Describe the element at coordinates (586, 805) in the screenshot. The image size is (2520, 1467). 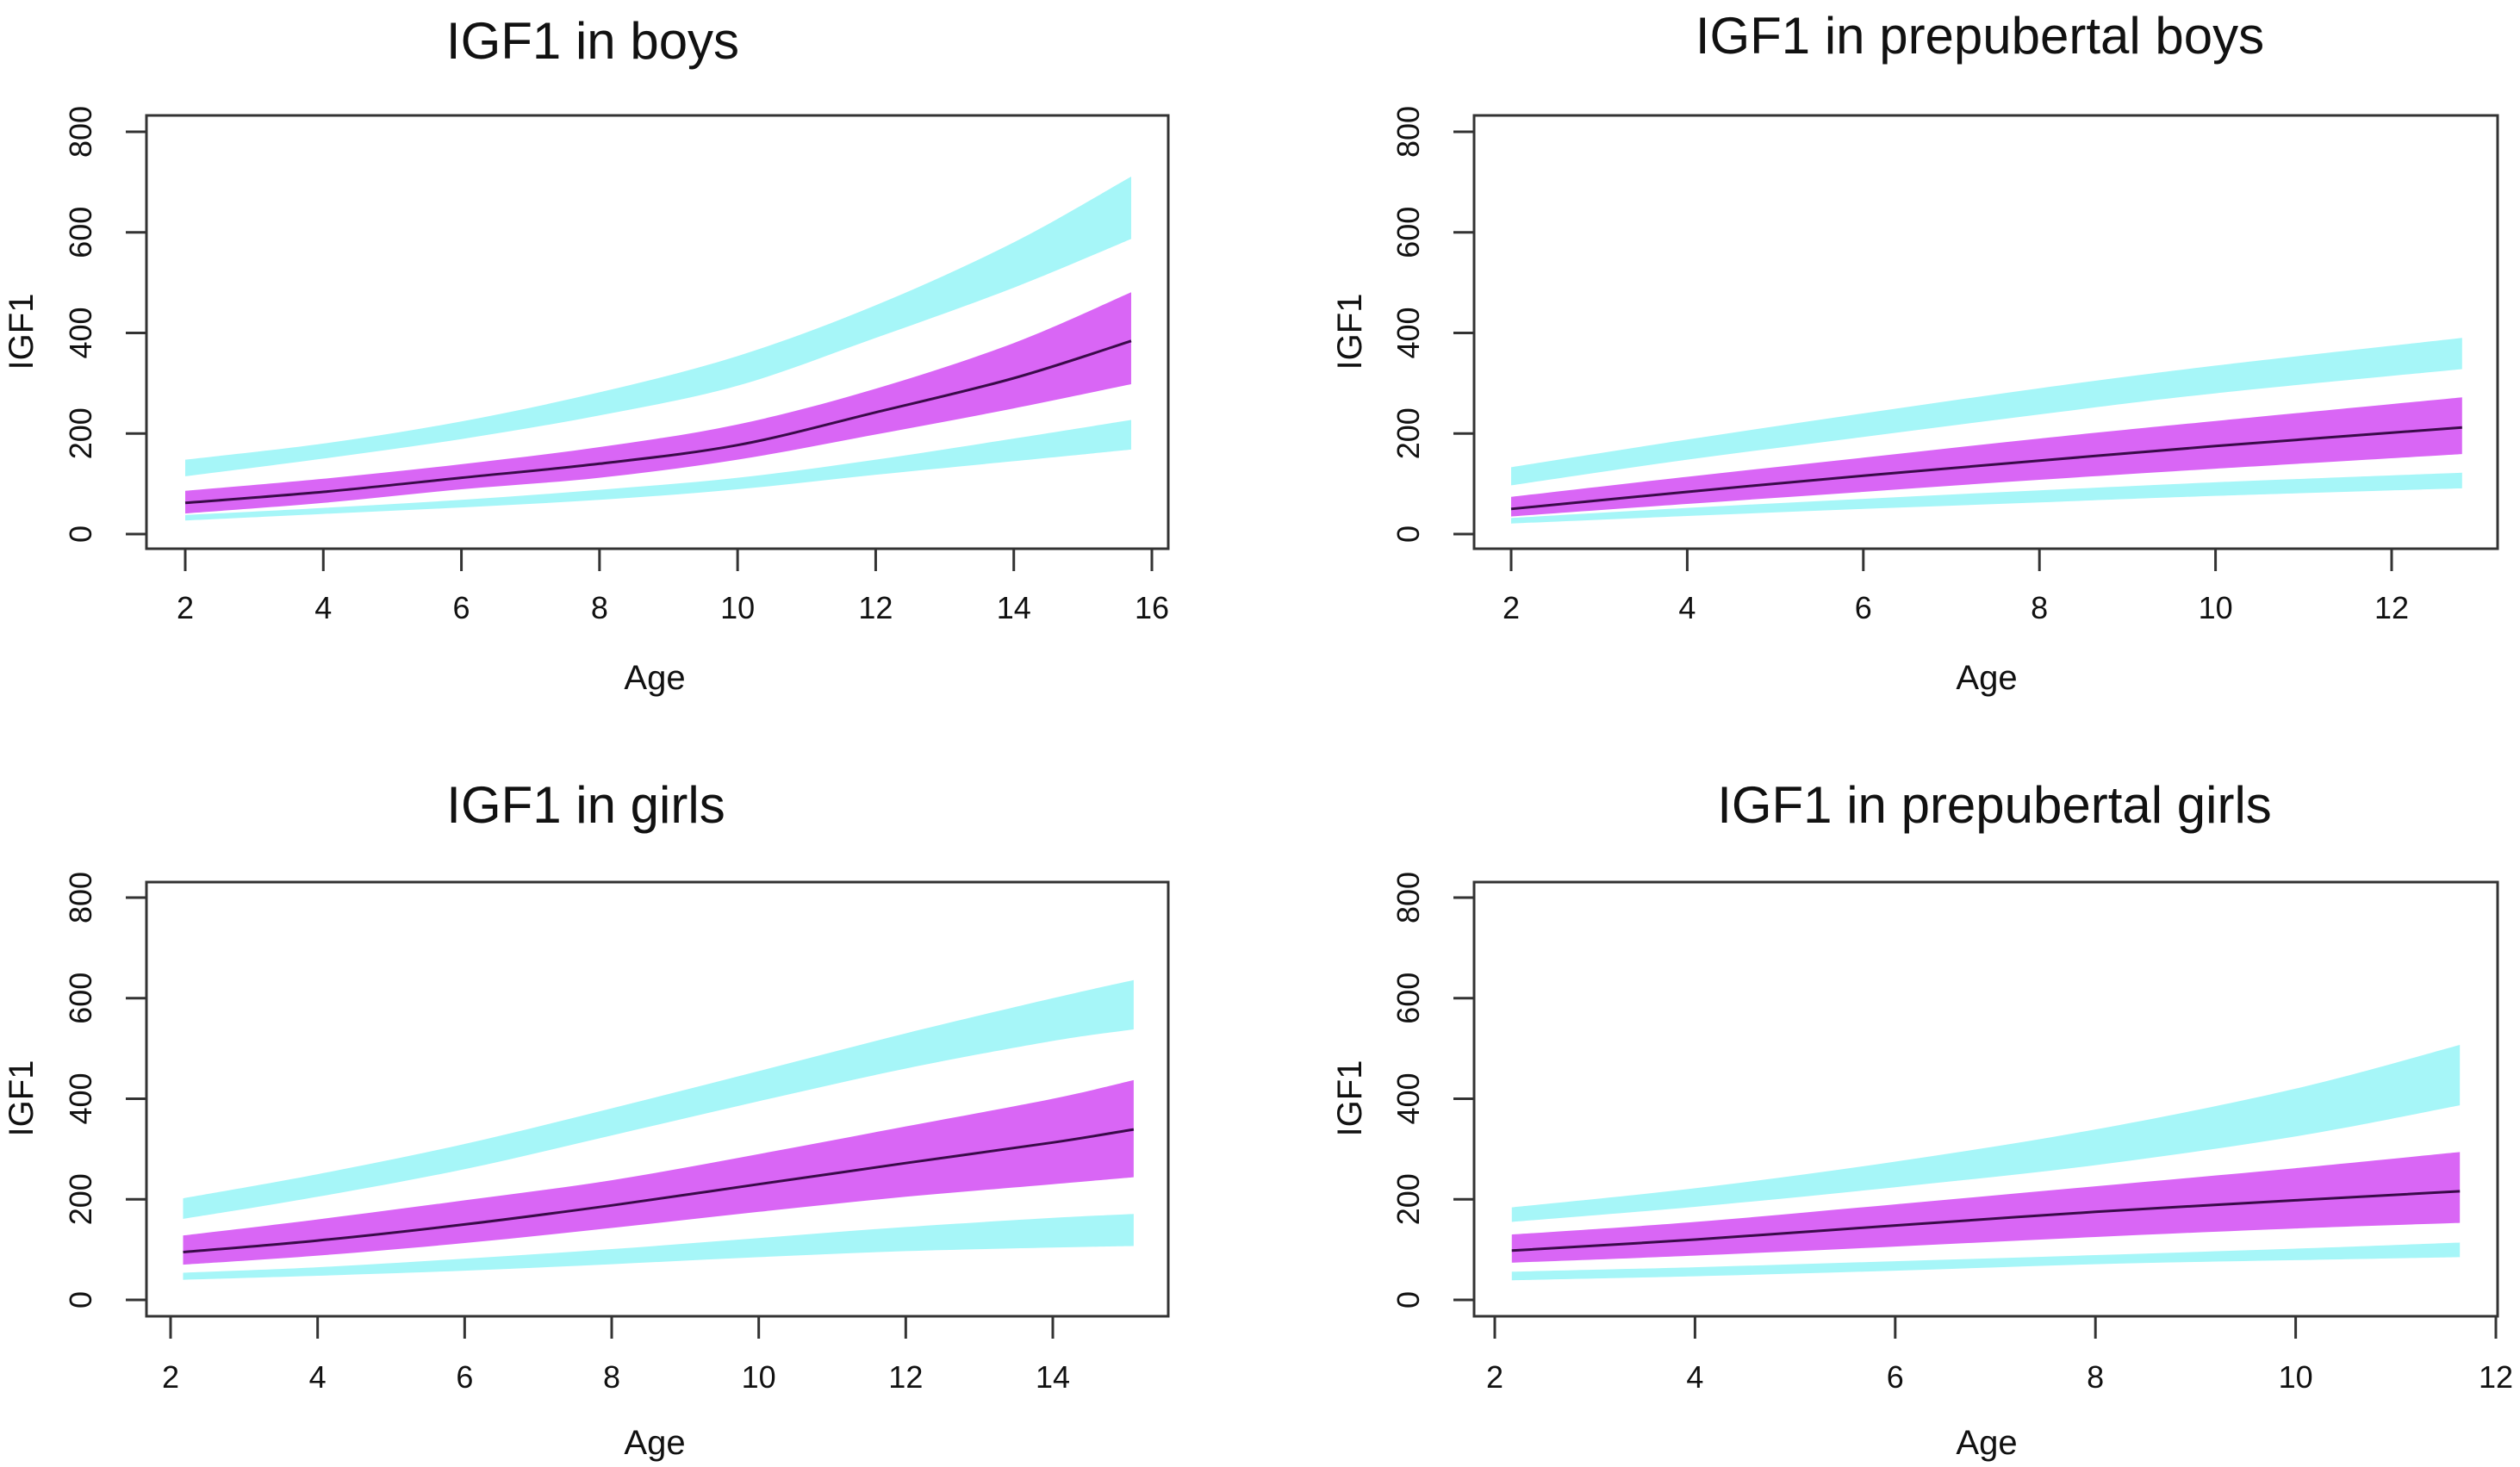
I see `panel-title: IGF1 in girls` at that location.